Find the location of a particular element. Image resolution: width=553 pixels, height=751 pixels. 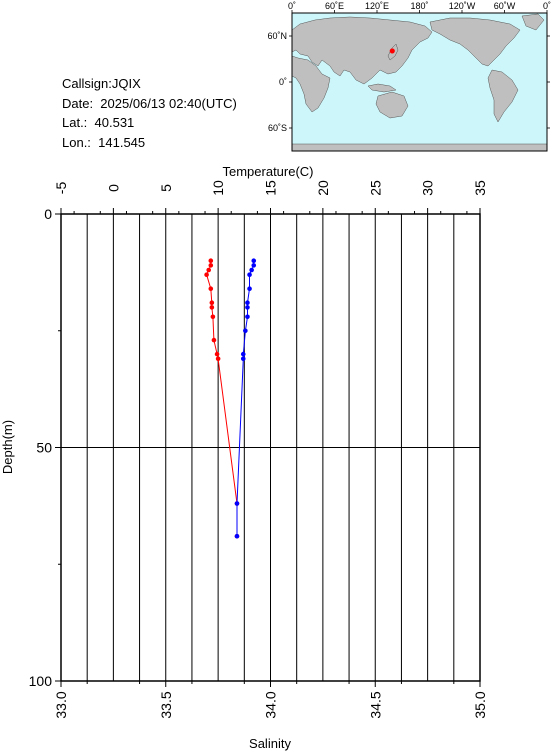

temperature-tick-label: 30 is located at coordinates (428, 188).